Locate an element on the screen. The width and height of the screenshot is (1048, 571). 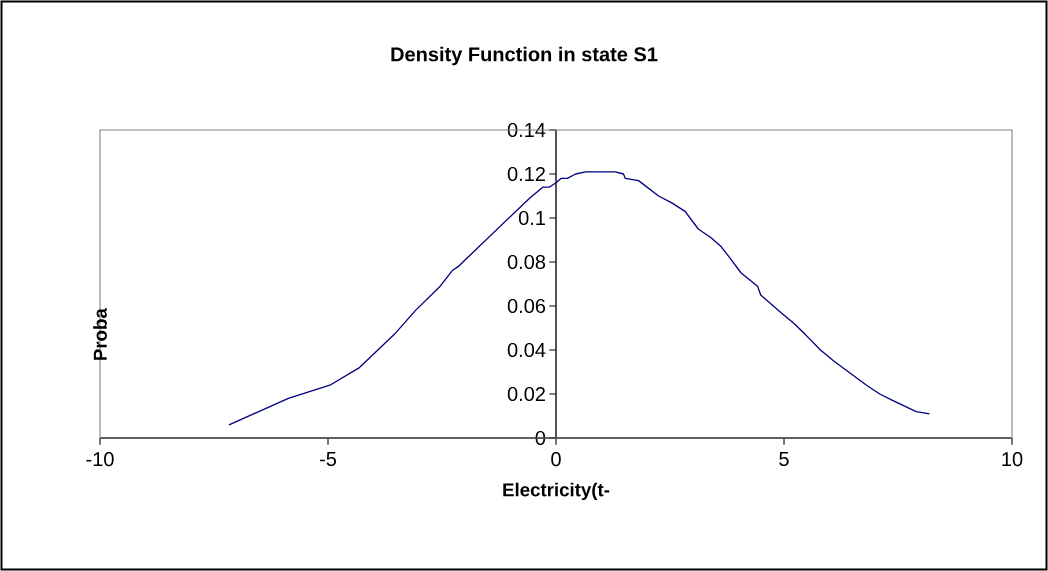
x-tick-label: -5 is located at coordinates (328, 459).